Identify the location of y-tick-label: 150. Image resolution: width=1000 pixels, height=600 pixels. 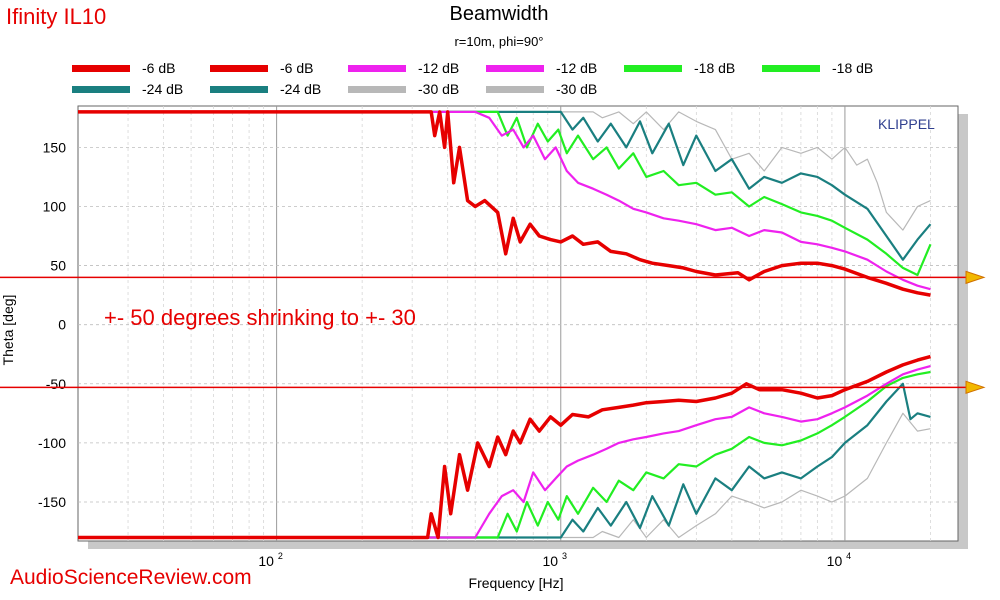
(55, 147).